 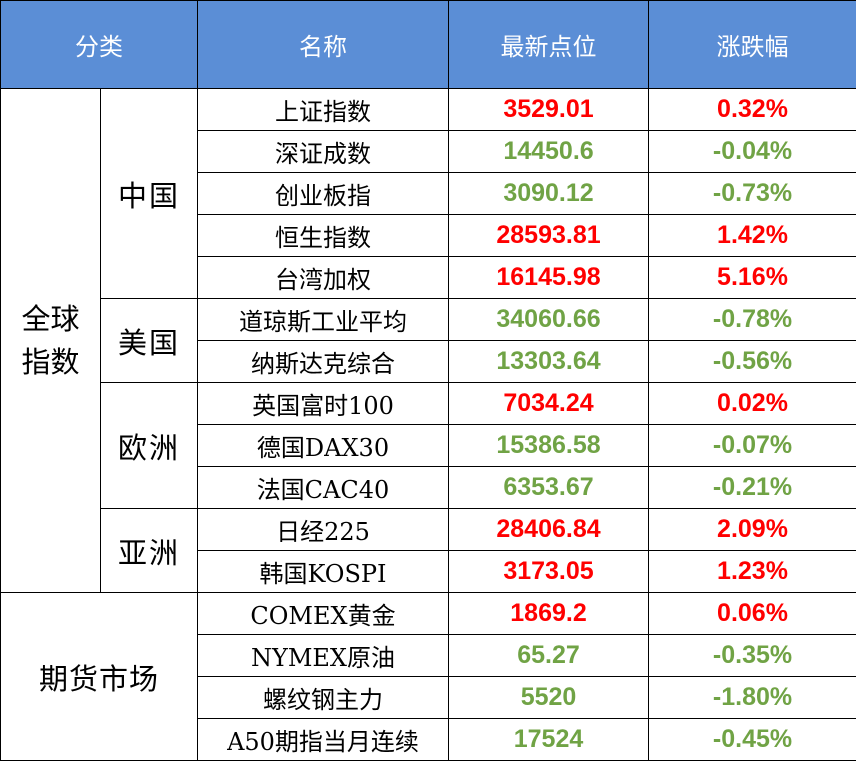 What do you see at coordinates (752, 740) in the screenshot?
I see `index-change: -0.45%` at bounding box center [752, 740].